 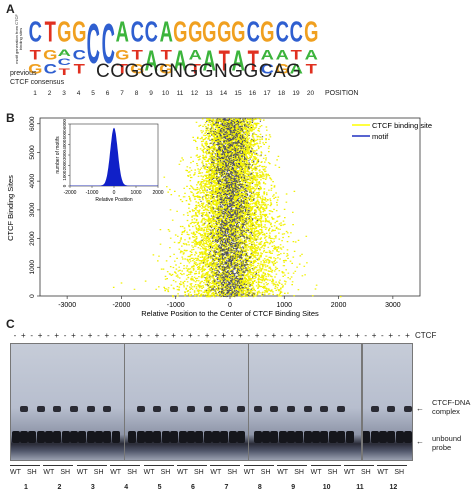 I want to click on position-number: 16, so click(x=252, y=93).